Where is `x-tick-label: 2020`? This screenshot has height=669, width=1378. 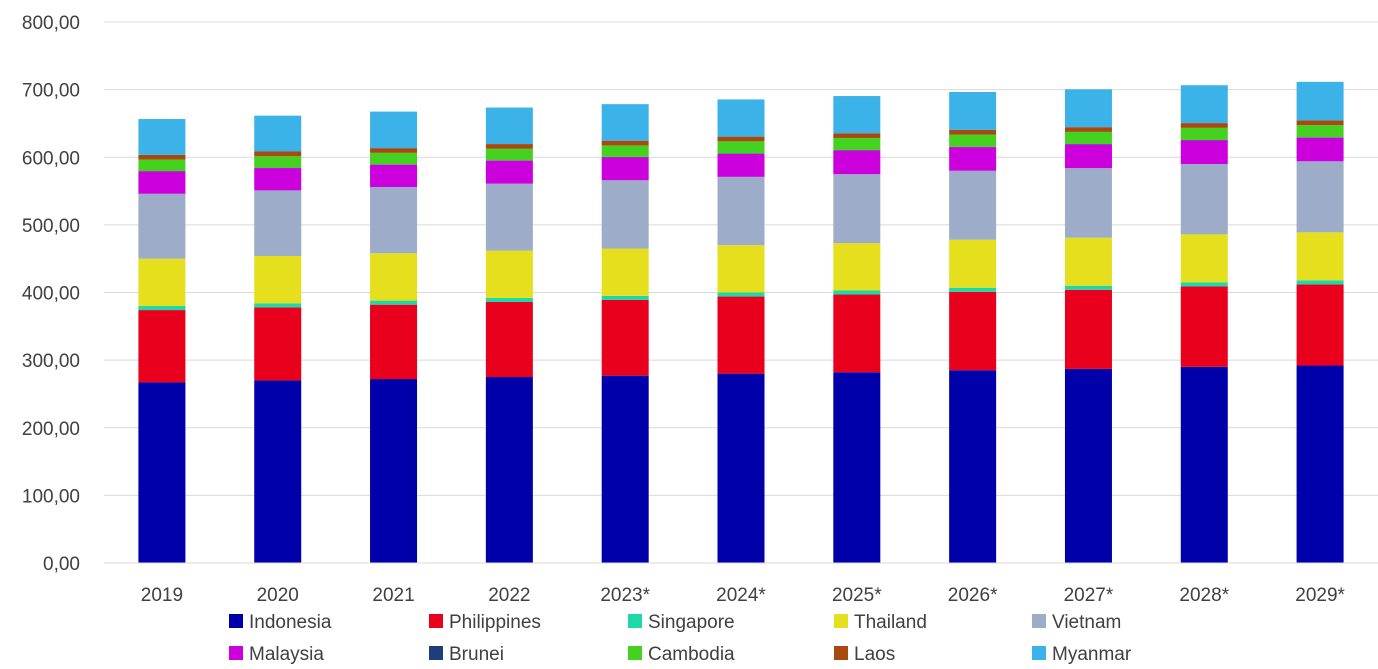 x-tick-label: 2020 is located at coordinates (278, 595).